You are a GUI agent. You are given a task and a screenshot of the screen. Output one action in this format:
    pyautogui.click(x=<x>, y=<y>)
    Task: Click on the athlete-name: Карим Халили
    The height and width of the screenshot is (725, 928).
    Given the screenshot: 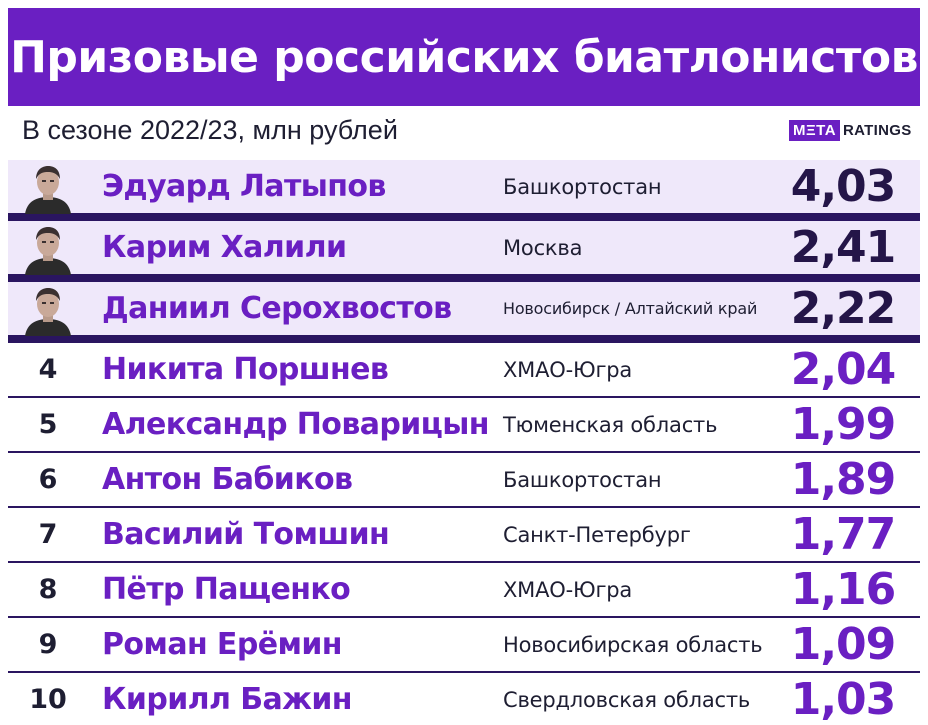 What is the action you would take?
    pyautogui.click(x=224, y=247)
    